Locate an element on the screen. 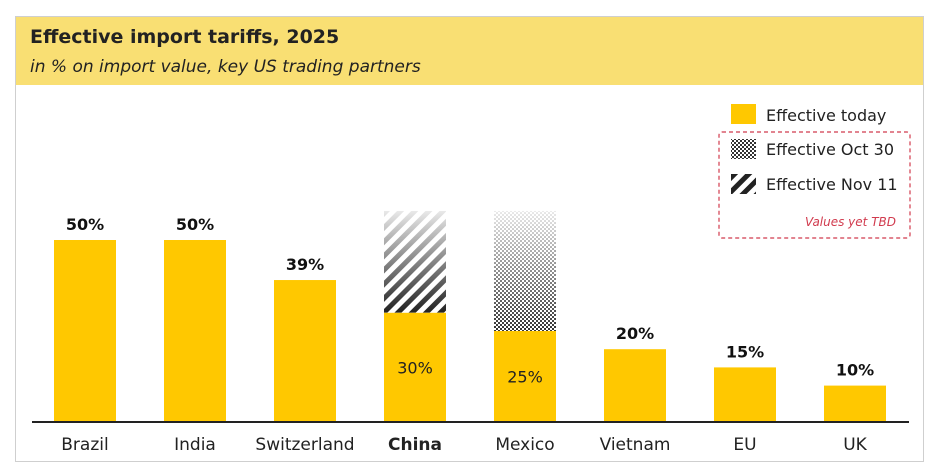 This screenshot has width=939, height=475. bar-uk is located at coordinates (855, 403).